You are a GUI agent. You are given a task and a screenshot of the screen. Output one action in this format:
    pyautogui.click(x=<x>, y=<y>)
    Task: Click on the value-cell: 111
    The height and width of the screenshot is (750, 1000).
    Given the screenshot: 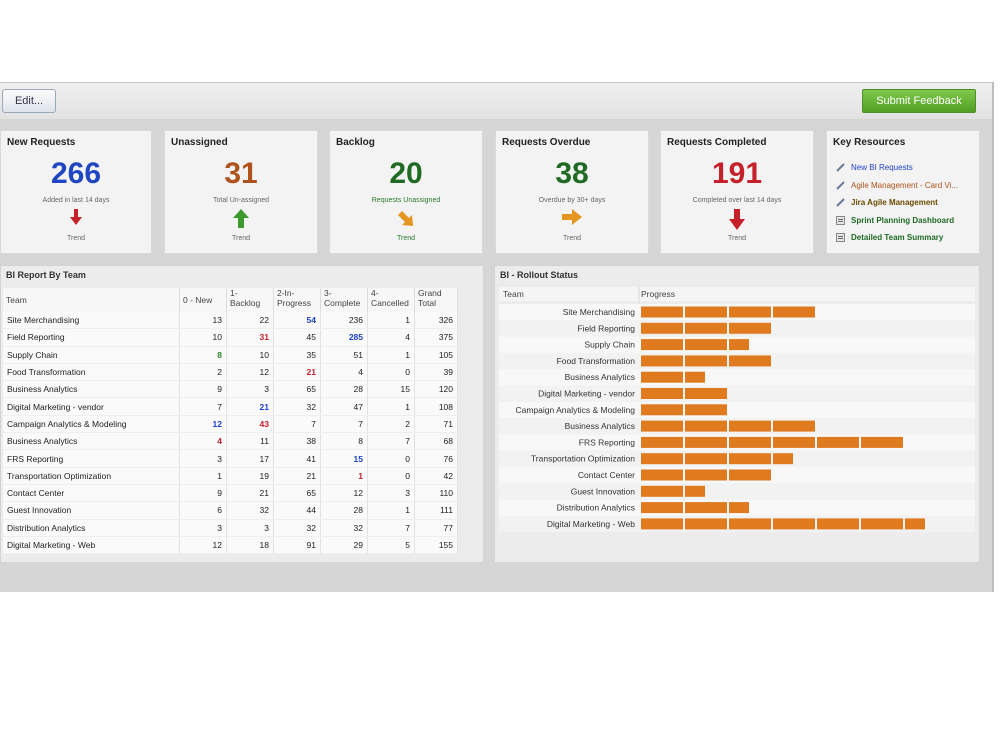 What is the action you would take?
    pyautogui.click(x=436, y=510)
    